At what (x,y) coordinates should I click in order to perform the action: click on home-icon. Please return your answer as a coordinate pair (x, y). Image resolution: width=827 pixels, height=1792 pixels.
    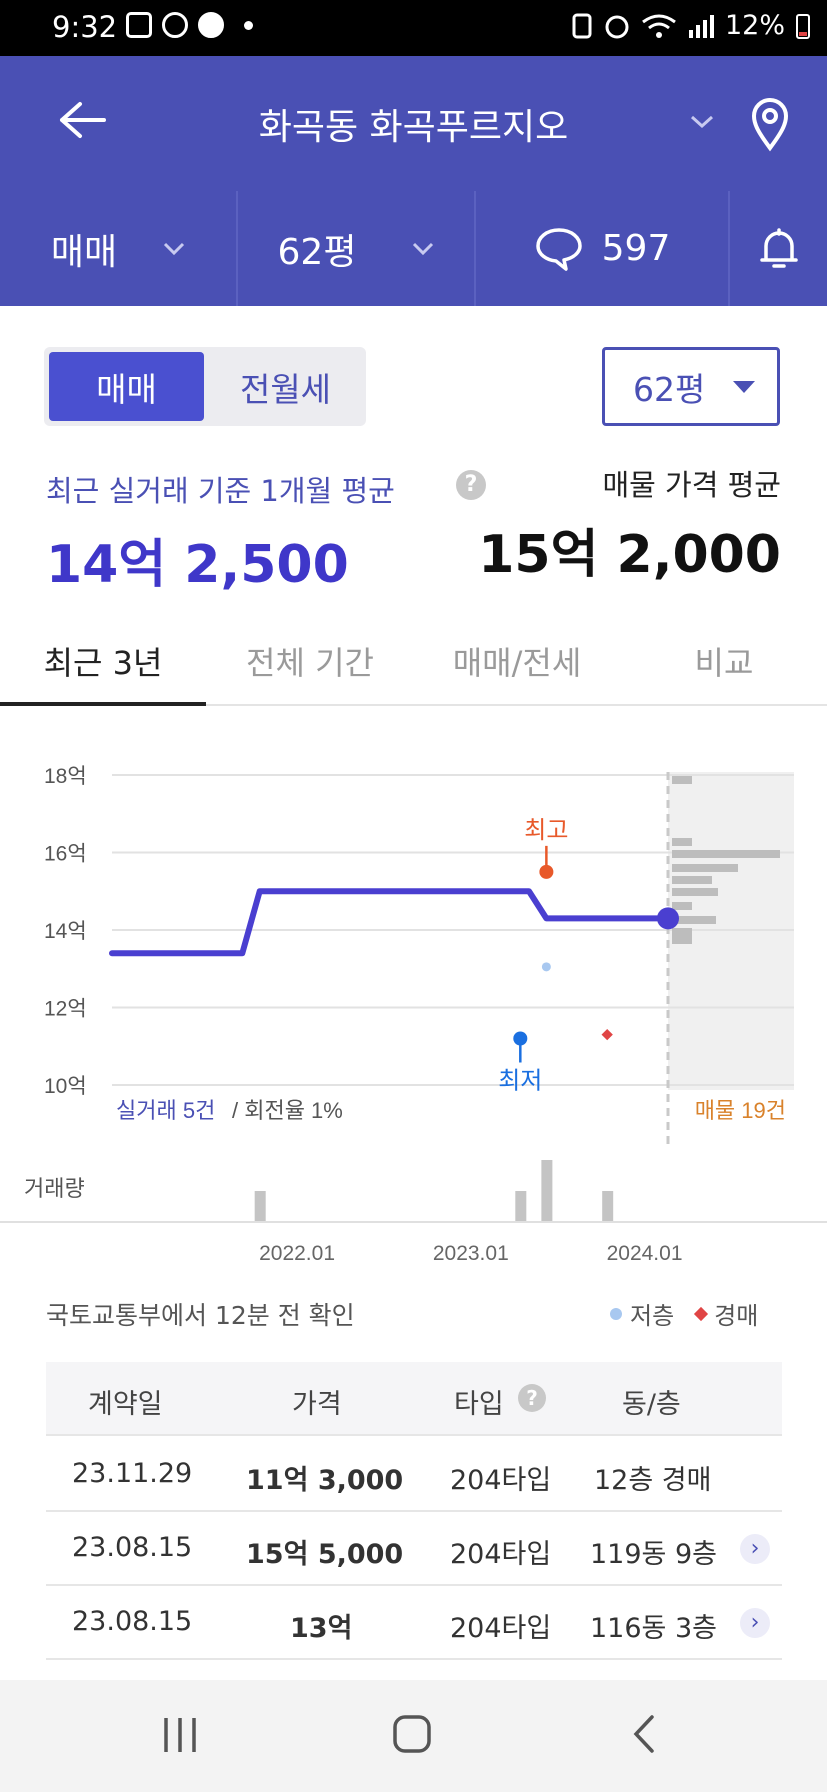
    Looking at the image, I should click on (412, 1734).